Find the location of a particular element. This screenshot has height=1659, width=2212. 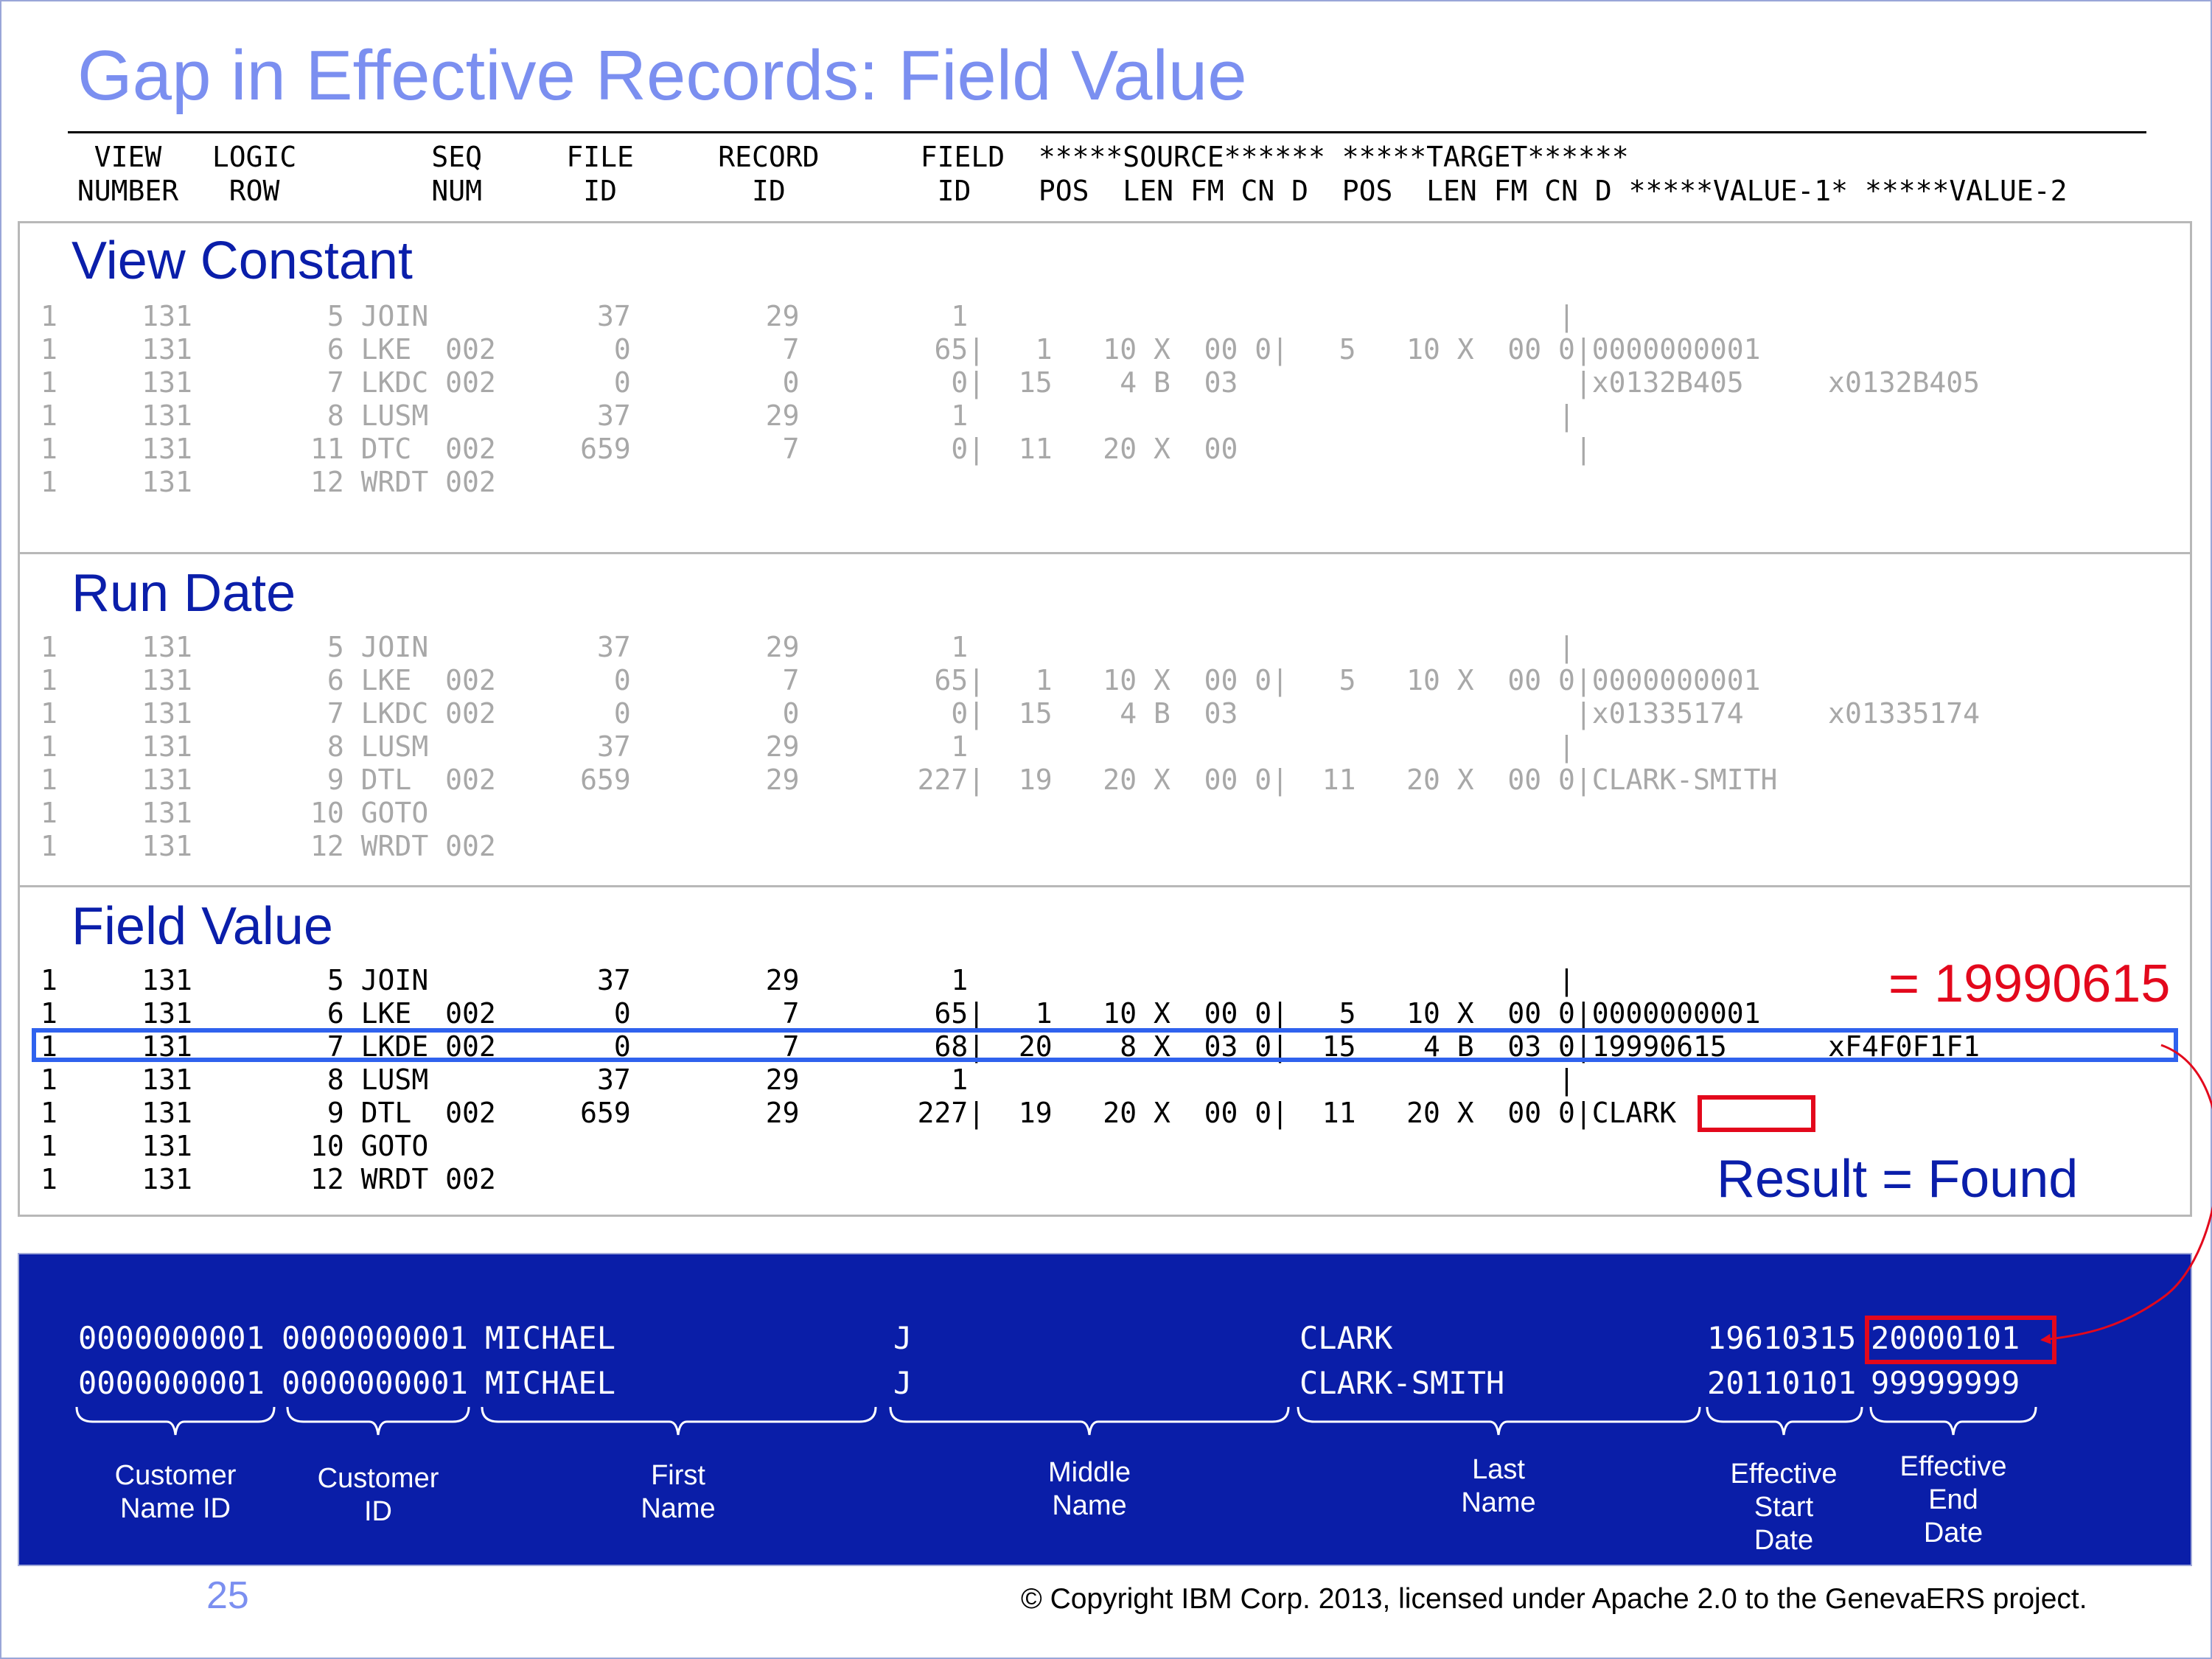

record-2-middle-name: J is located at coordinates (903, 1383).